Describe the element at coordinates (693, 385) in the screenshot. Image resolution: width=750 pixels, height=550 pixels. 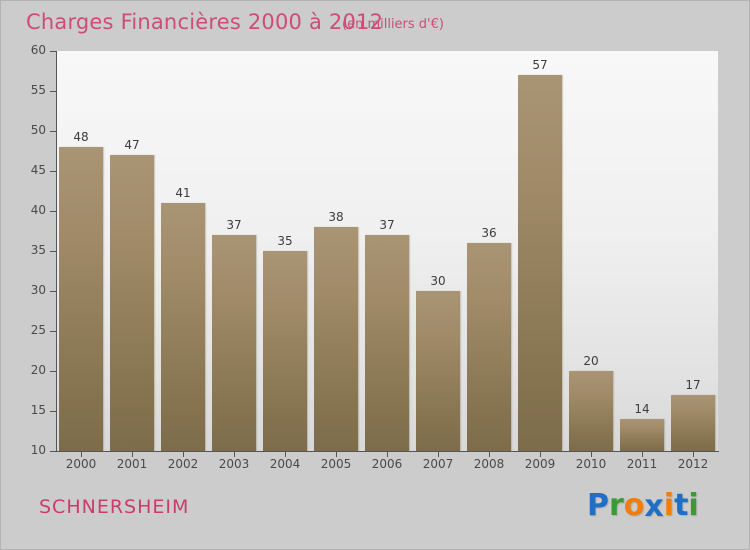
I see `bar-value-label: 17` at that location.